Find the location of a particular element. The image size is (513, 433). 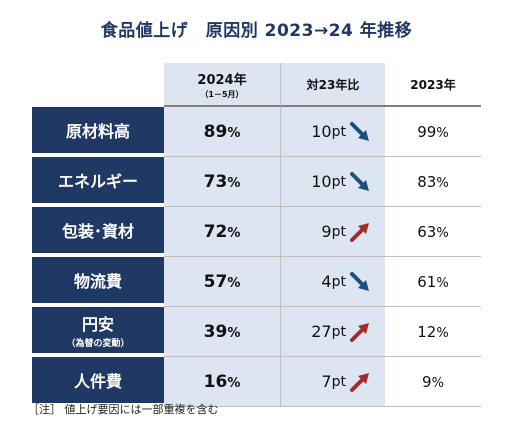

value-2023: 99 is located at coordinates (427, 131).